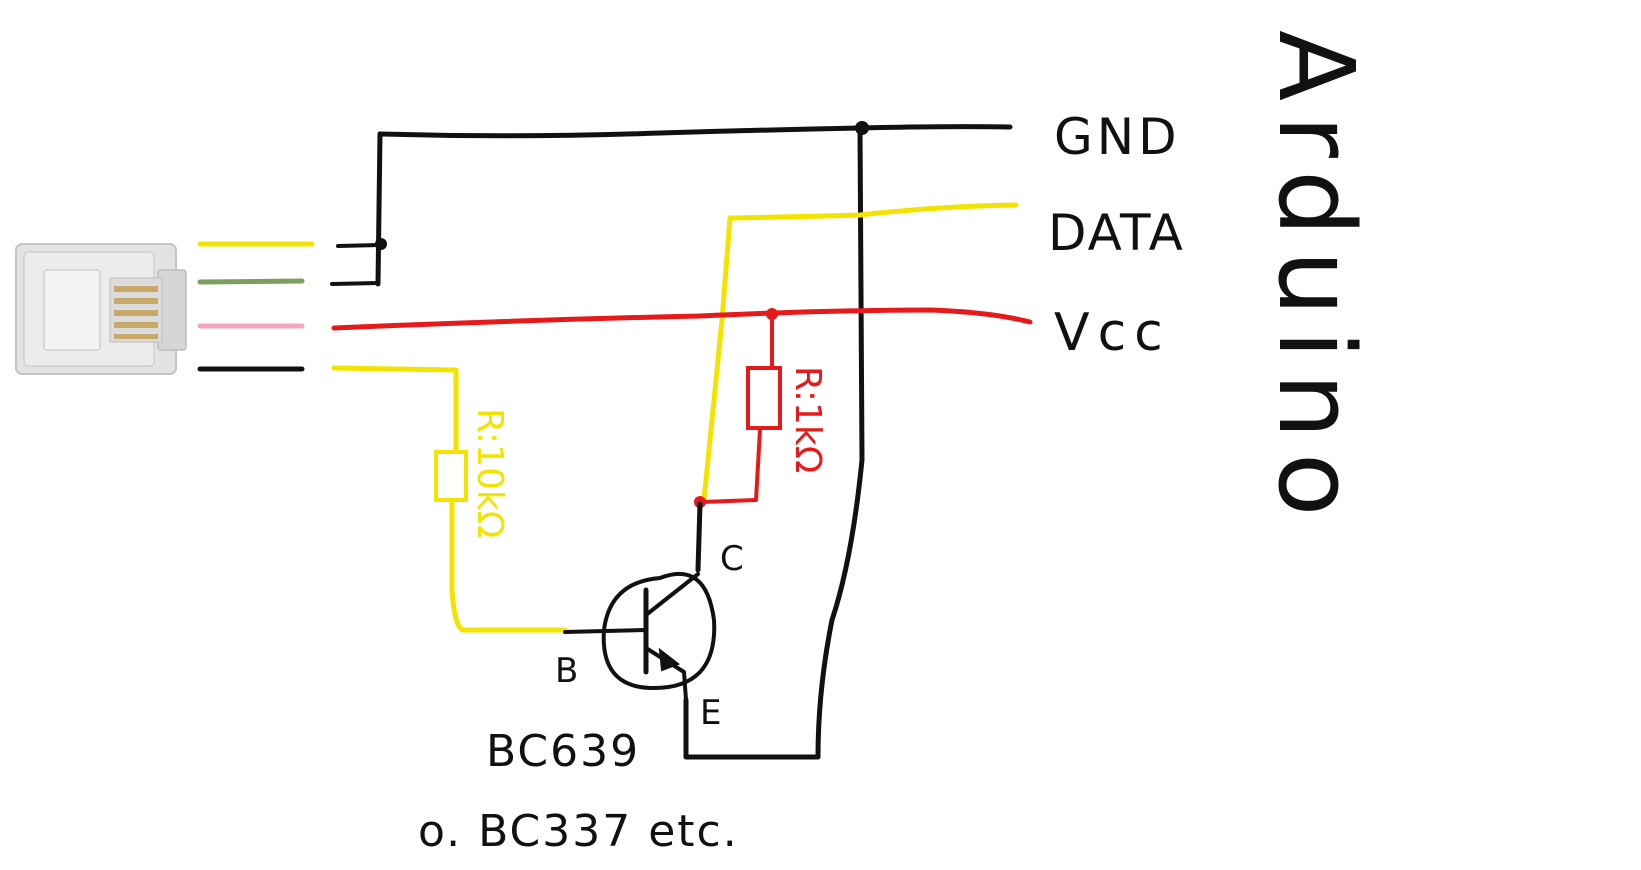  I want to click on base-resistor-label: R:10kΩ, so click(489, 473).